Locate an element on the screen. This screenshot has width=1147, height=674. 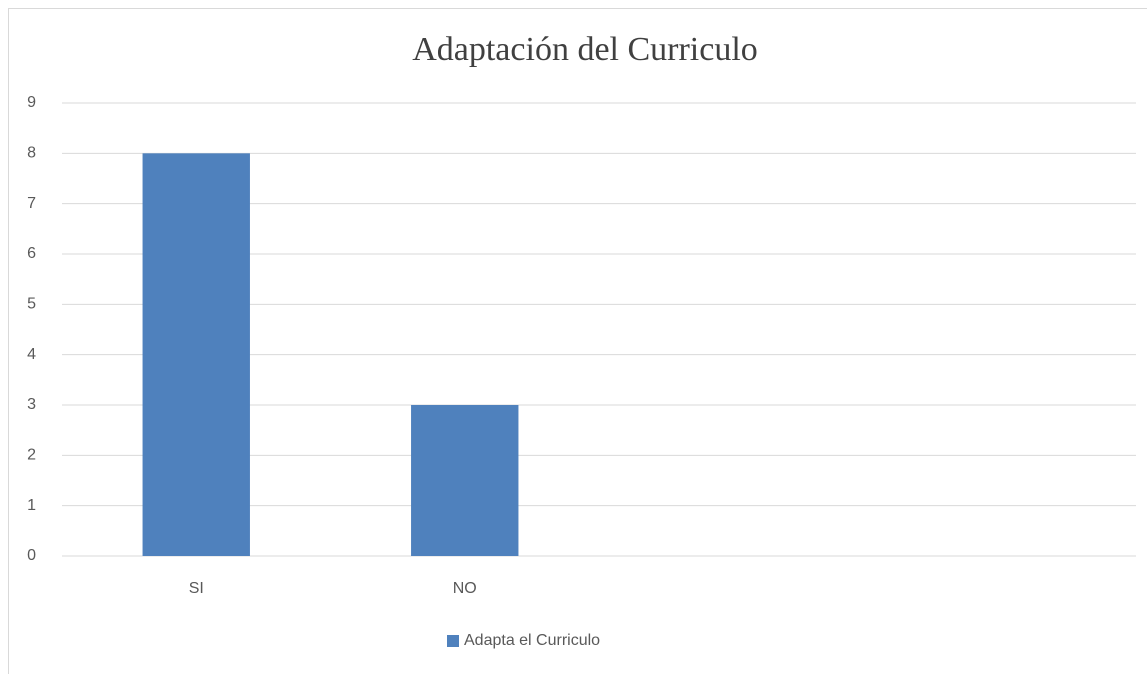
y-tick-label: 0 is located at coordinates (31, 555).